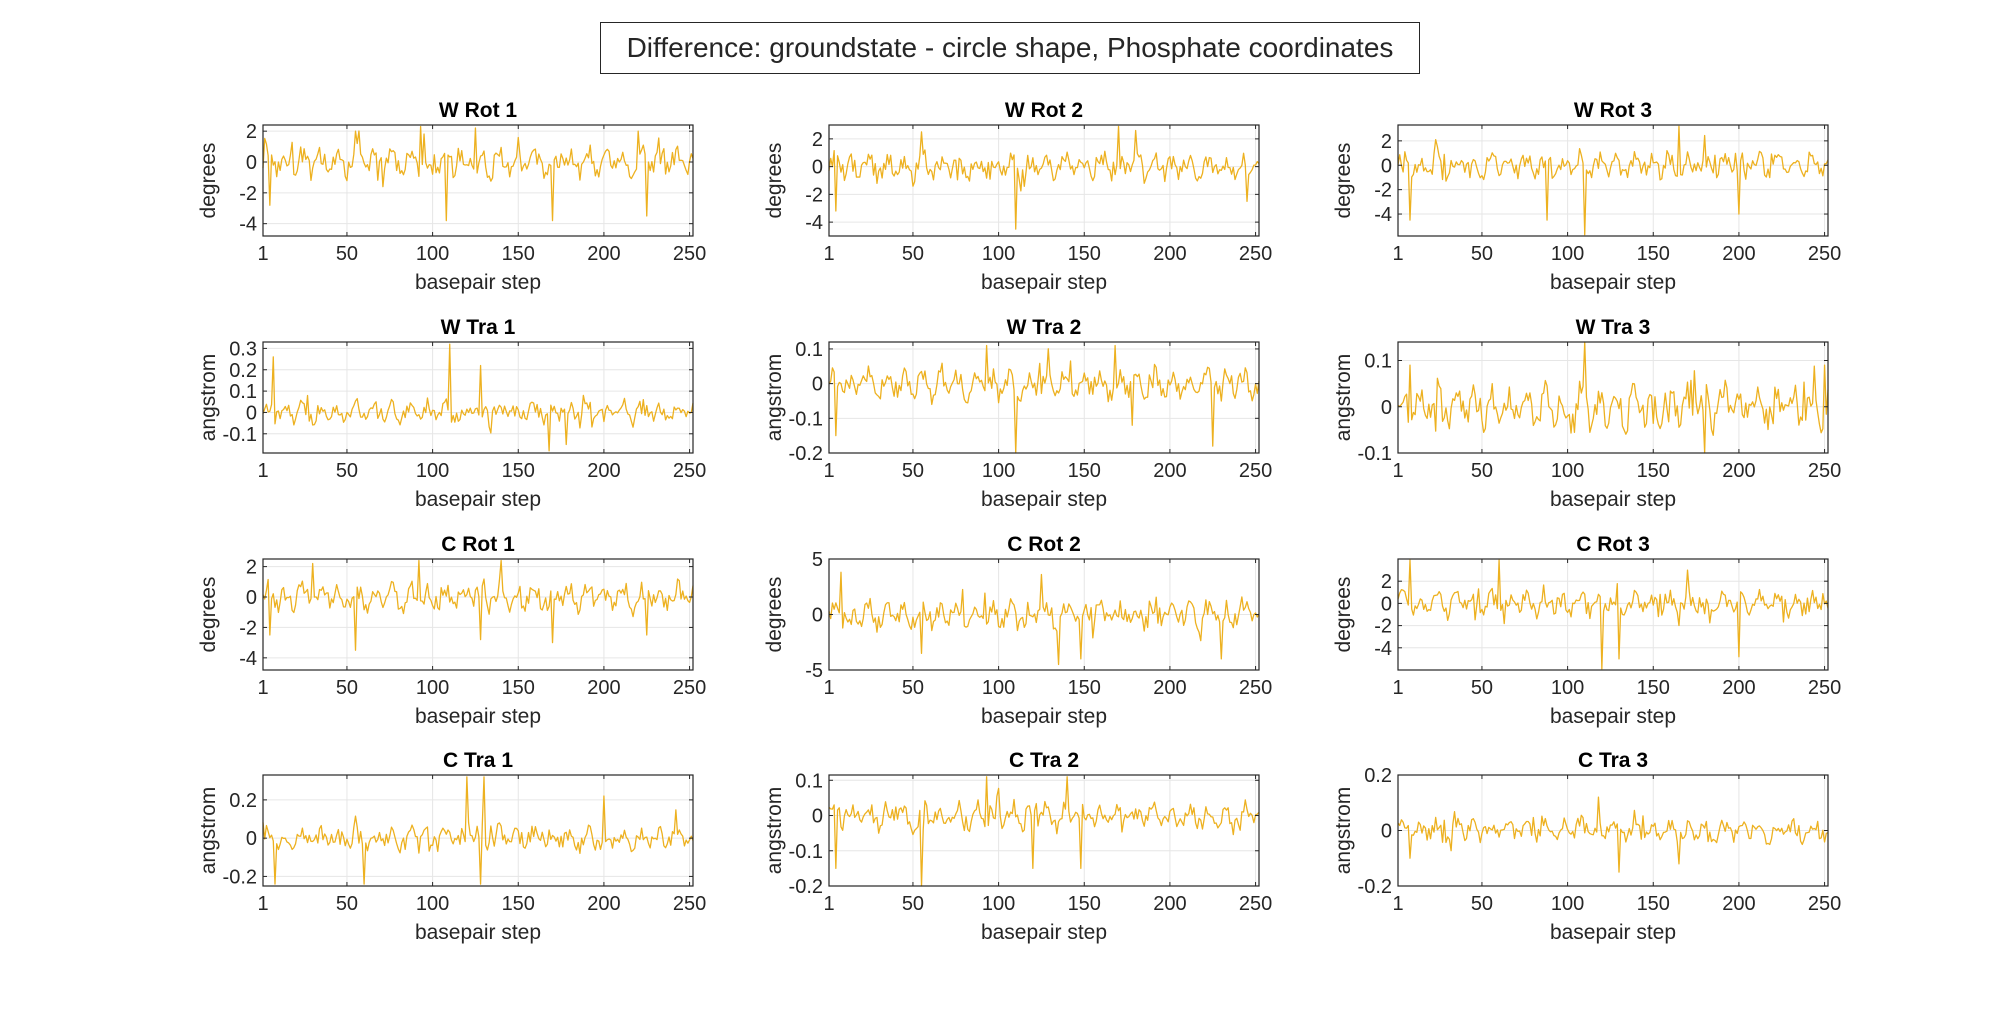 This screenshot has height=1016, width=2000. Describe the element at coordinates (814, 671) in the screenshot. I see `y-tick-label: -5` at that location.